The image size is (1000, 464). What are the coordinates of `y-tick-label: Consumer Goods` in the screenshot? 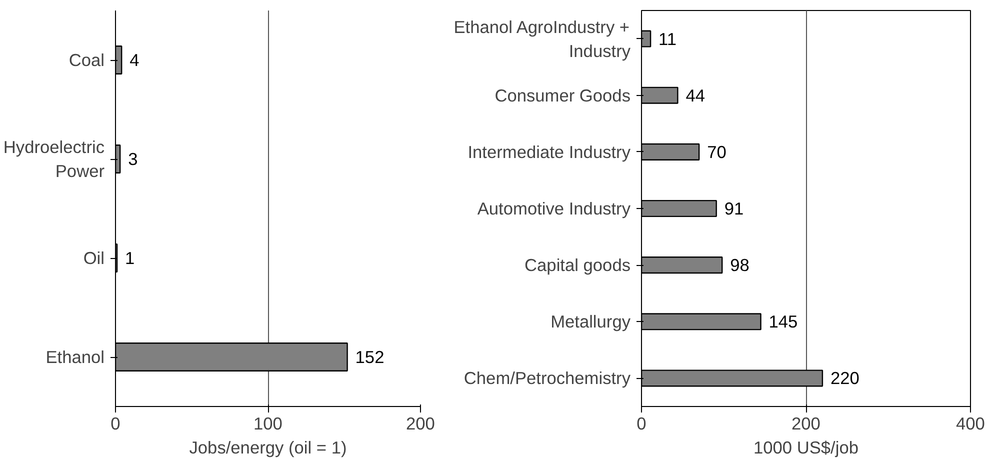 It's located at (562, 95).